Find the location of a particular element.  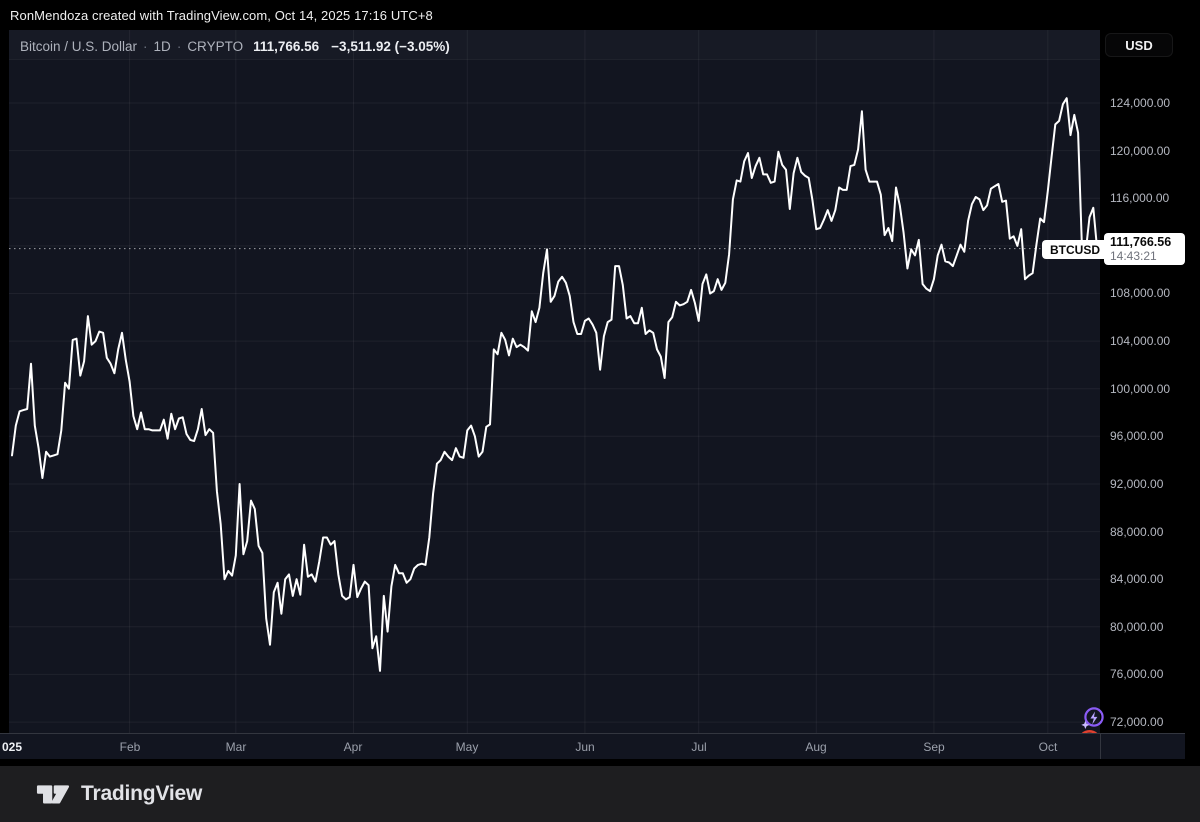

symbol-title: Bitcoin / U.S. Dollar is located at coordinates (79, 46).